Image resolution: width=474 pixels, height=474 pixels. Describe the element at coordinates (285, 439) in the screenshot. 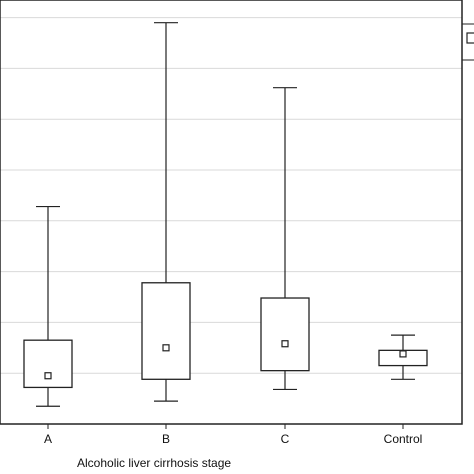

I see `x-tick-label: C` at that location.